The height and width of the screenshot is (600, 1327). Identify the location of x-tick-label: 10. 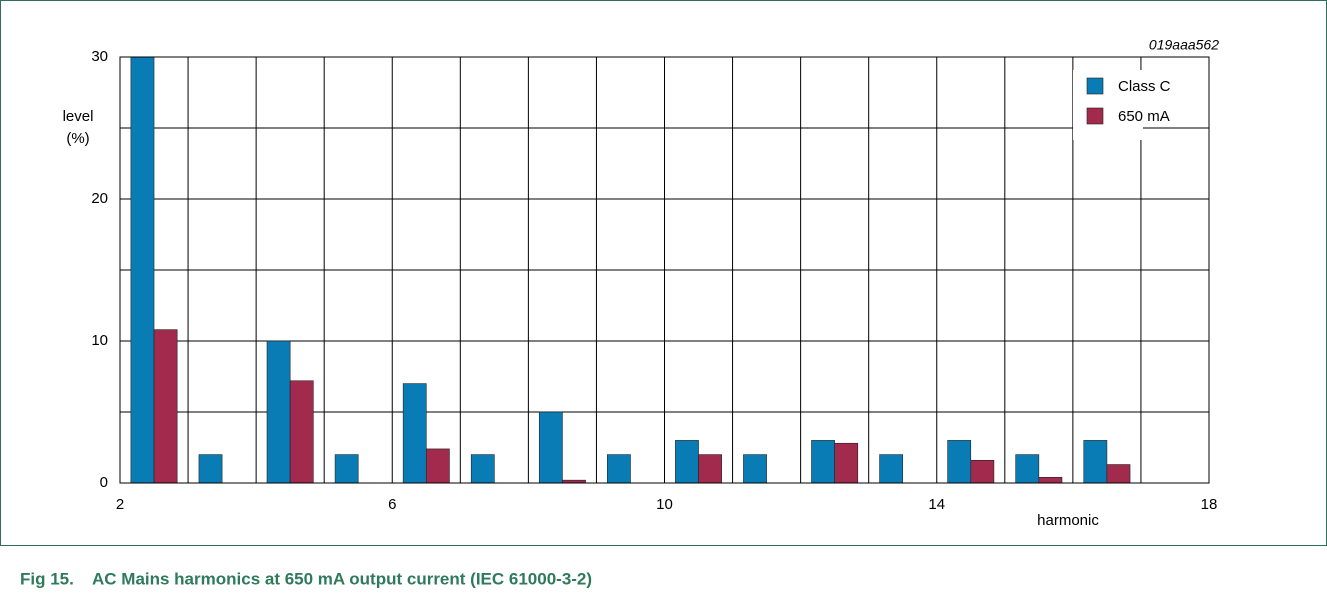
(664, 504).